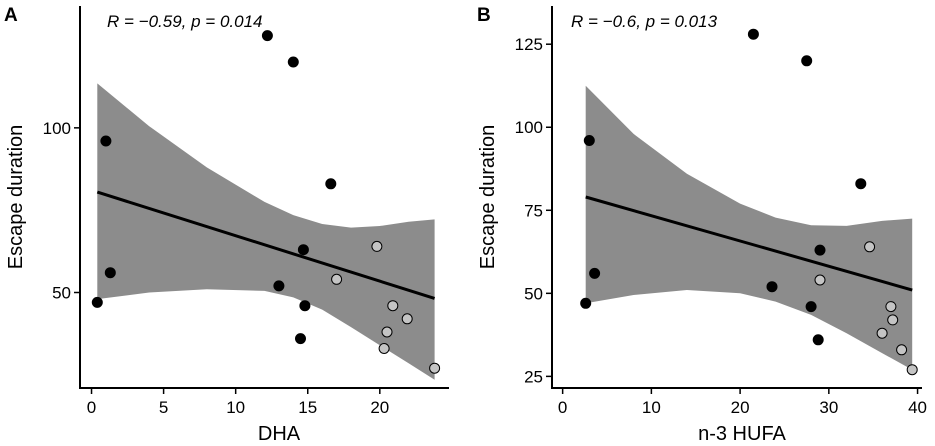 Image resolution: width=935 pixels, height=446 pixels. What do you see at coordinates (226, 21) in the screenshot?
I see `panel-a-stat-p: p = 0.014` at bounding box center [226, 21].